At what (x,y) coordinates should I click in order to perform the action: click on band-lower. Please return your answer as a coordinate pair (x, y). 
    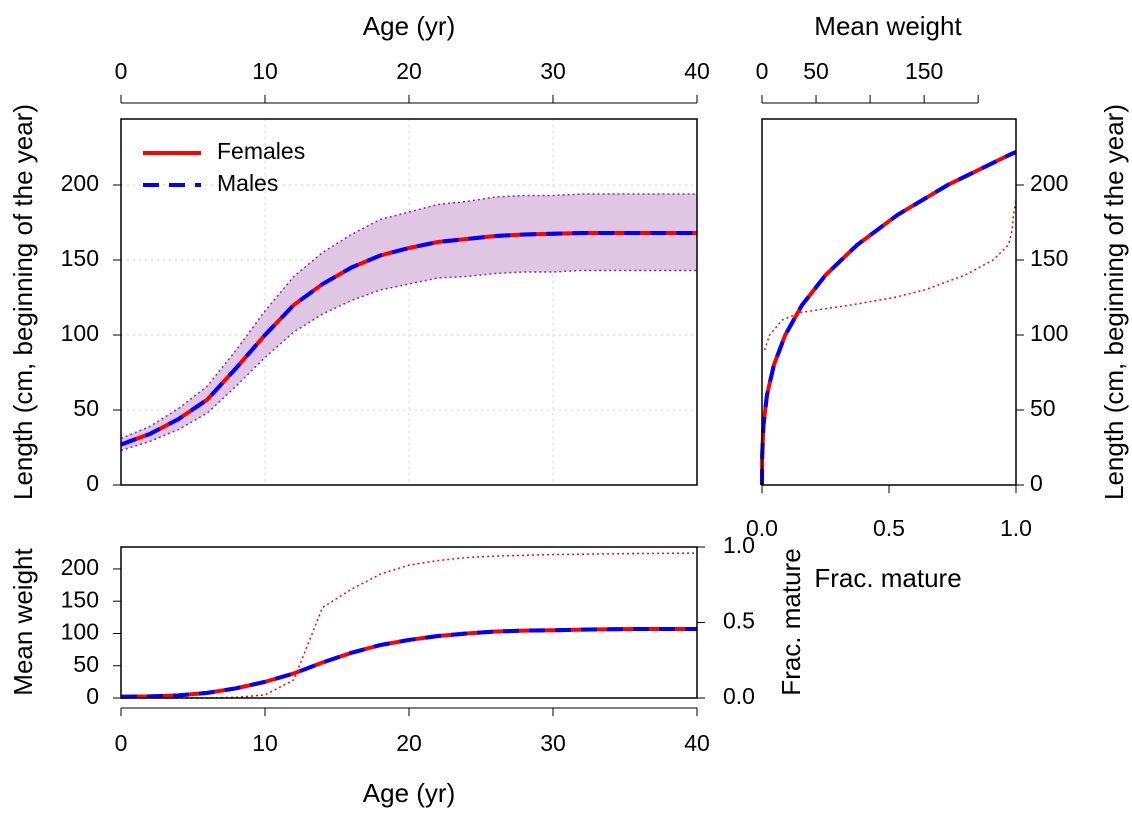
    Looking at the image, I should click on (408, 360).